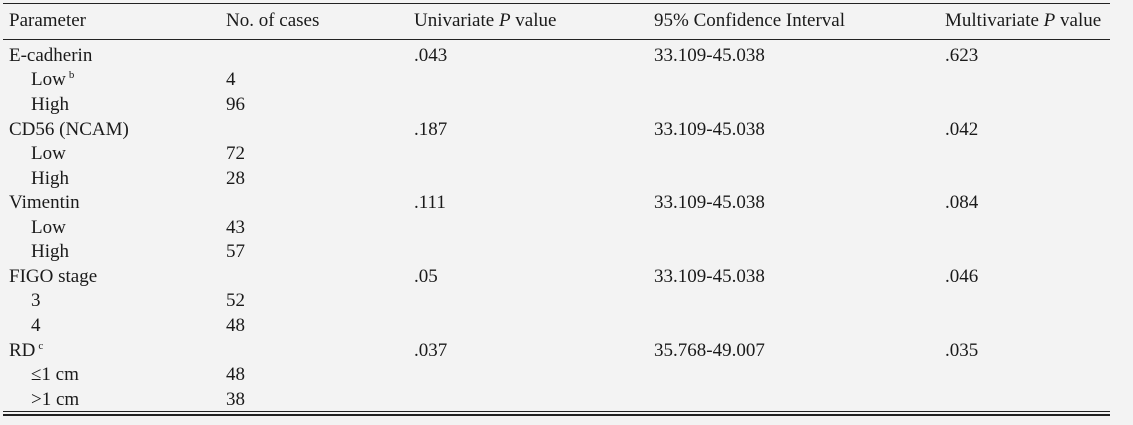  Describe the element at coordinates (26, 350) in the screenshot. I see `row-parameter: RD c` at that location.